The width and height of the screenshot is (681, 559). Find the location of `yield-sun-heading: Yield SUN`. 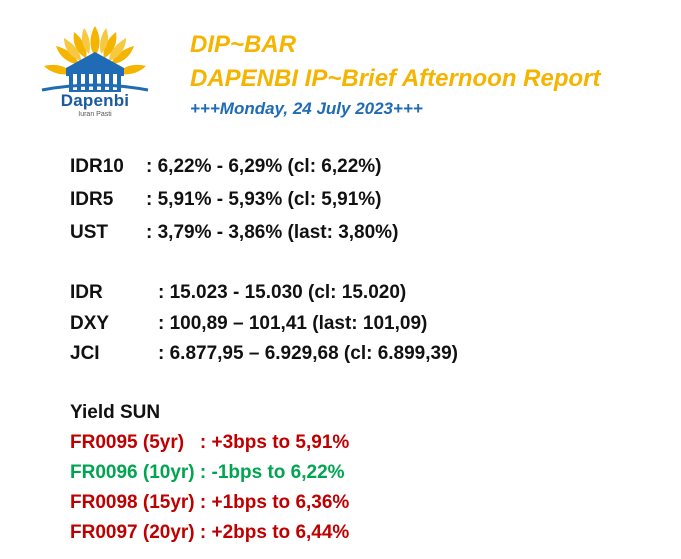

yield-sun-heading: Yield SUN is located at coordinates (115, 412).